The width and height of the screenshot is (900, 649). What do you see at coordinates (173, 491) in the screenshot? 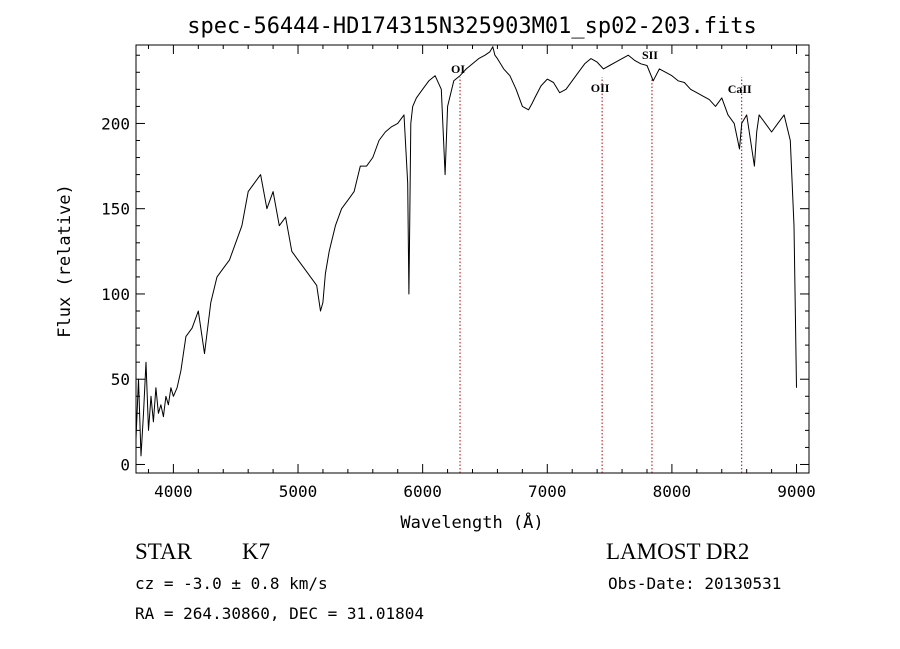
I see `x-tick-label: 4000` at bounding box center [173, 491].